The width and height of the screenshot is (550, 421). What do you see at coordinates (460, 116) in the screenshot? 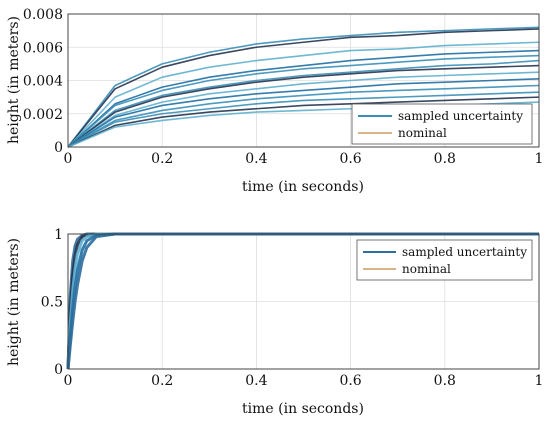
I see `top-legend-sampled-label: sampled uncertainty` at bounding box center [460, 116].